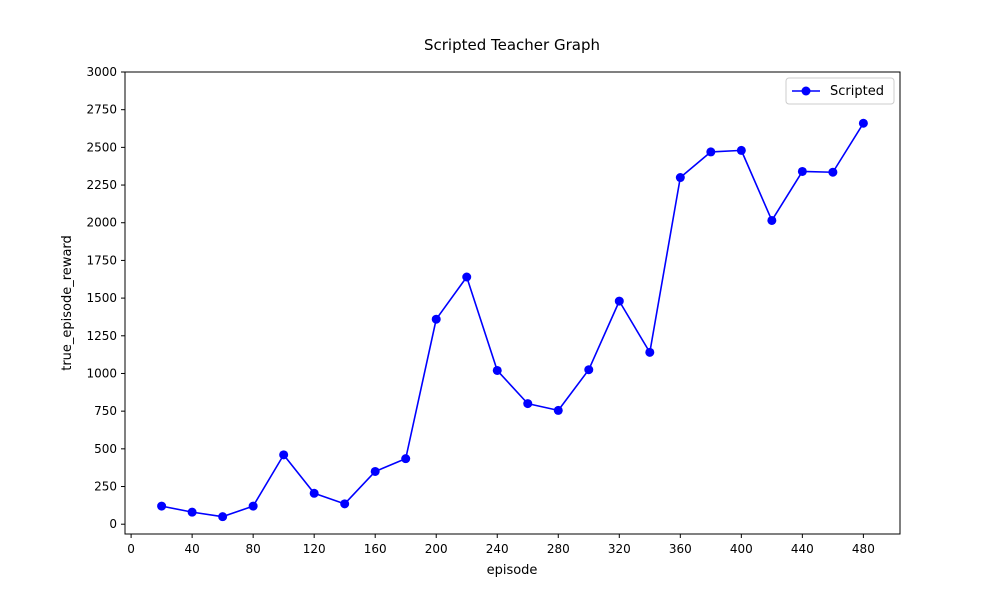 The image size is (1000, 604). I want to click on legend-box, so click(840, 91).